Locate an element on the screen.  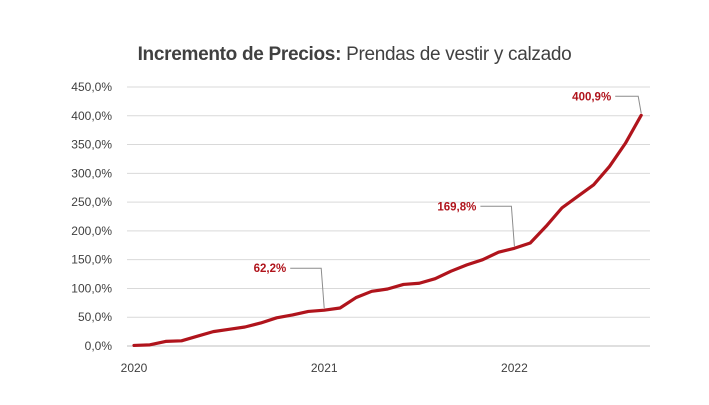
y-tick-label: 450,0% is located at coordinates (91, 87).